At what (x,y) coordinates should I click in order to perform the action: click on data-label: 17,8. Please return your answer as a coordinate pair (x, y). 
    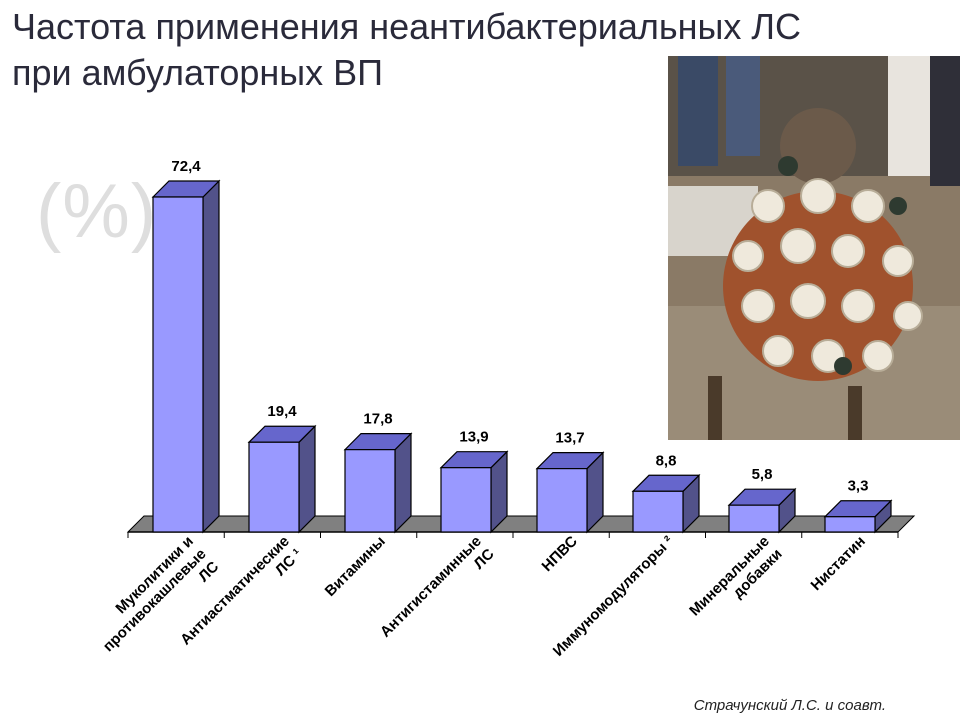
    Looking at the image, I should click on (377, 419).